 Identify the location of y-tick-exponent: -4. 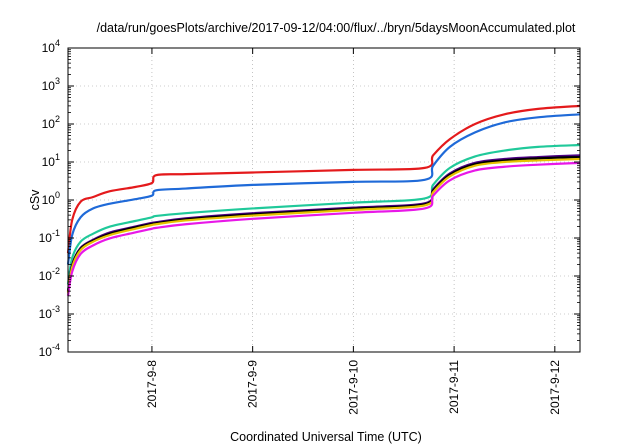
(56, 347).